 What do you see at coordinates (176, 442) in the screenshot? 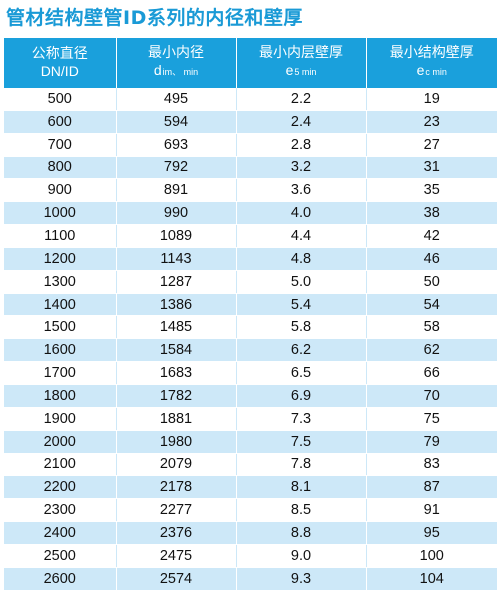
I see `table-cell: 1980` at bounding box center [176, 442].